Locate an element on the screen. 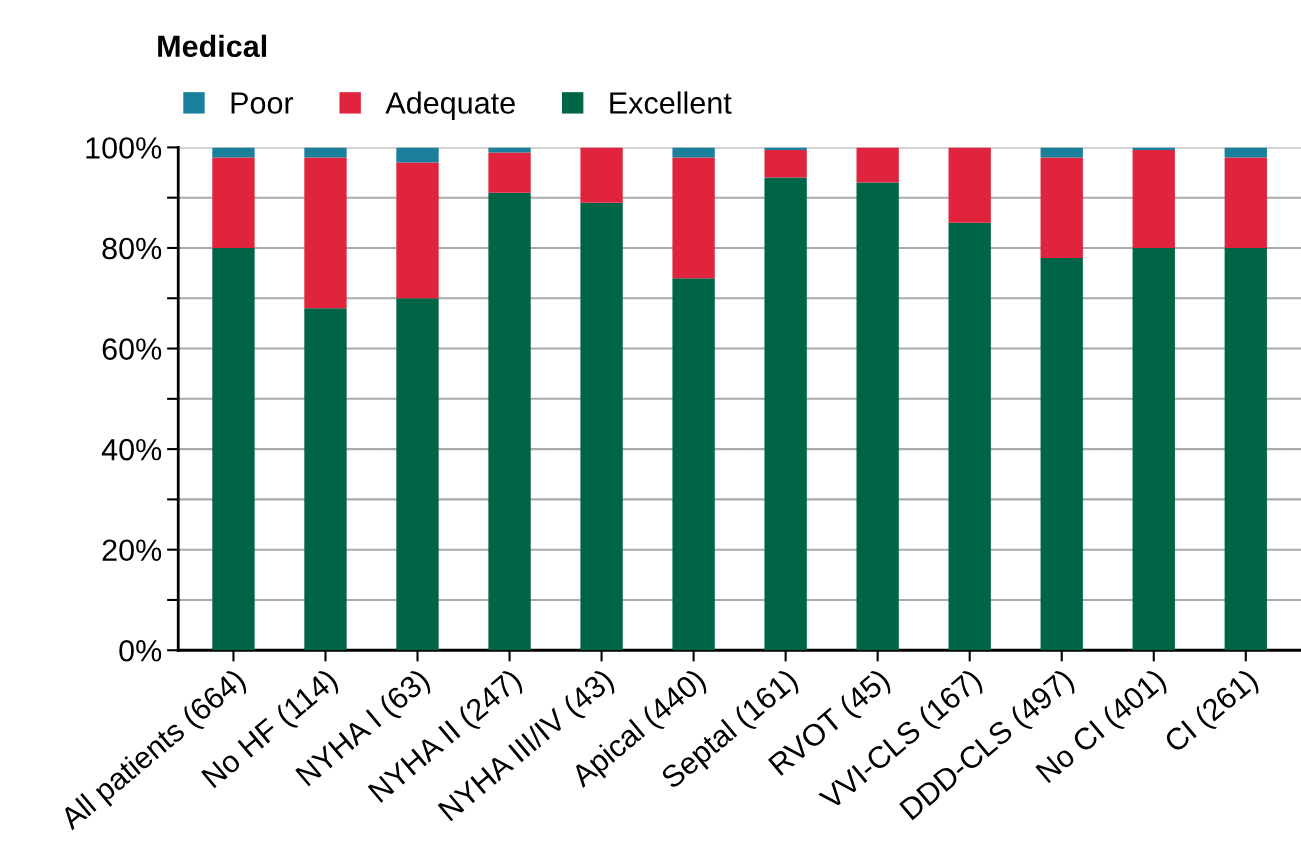  y-tick-label: 60% is located at coordinates (132, 349).